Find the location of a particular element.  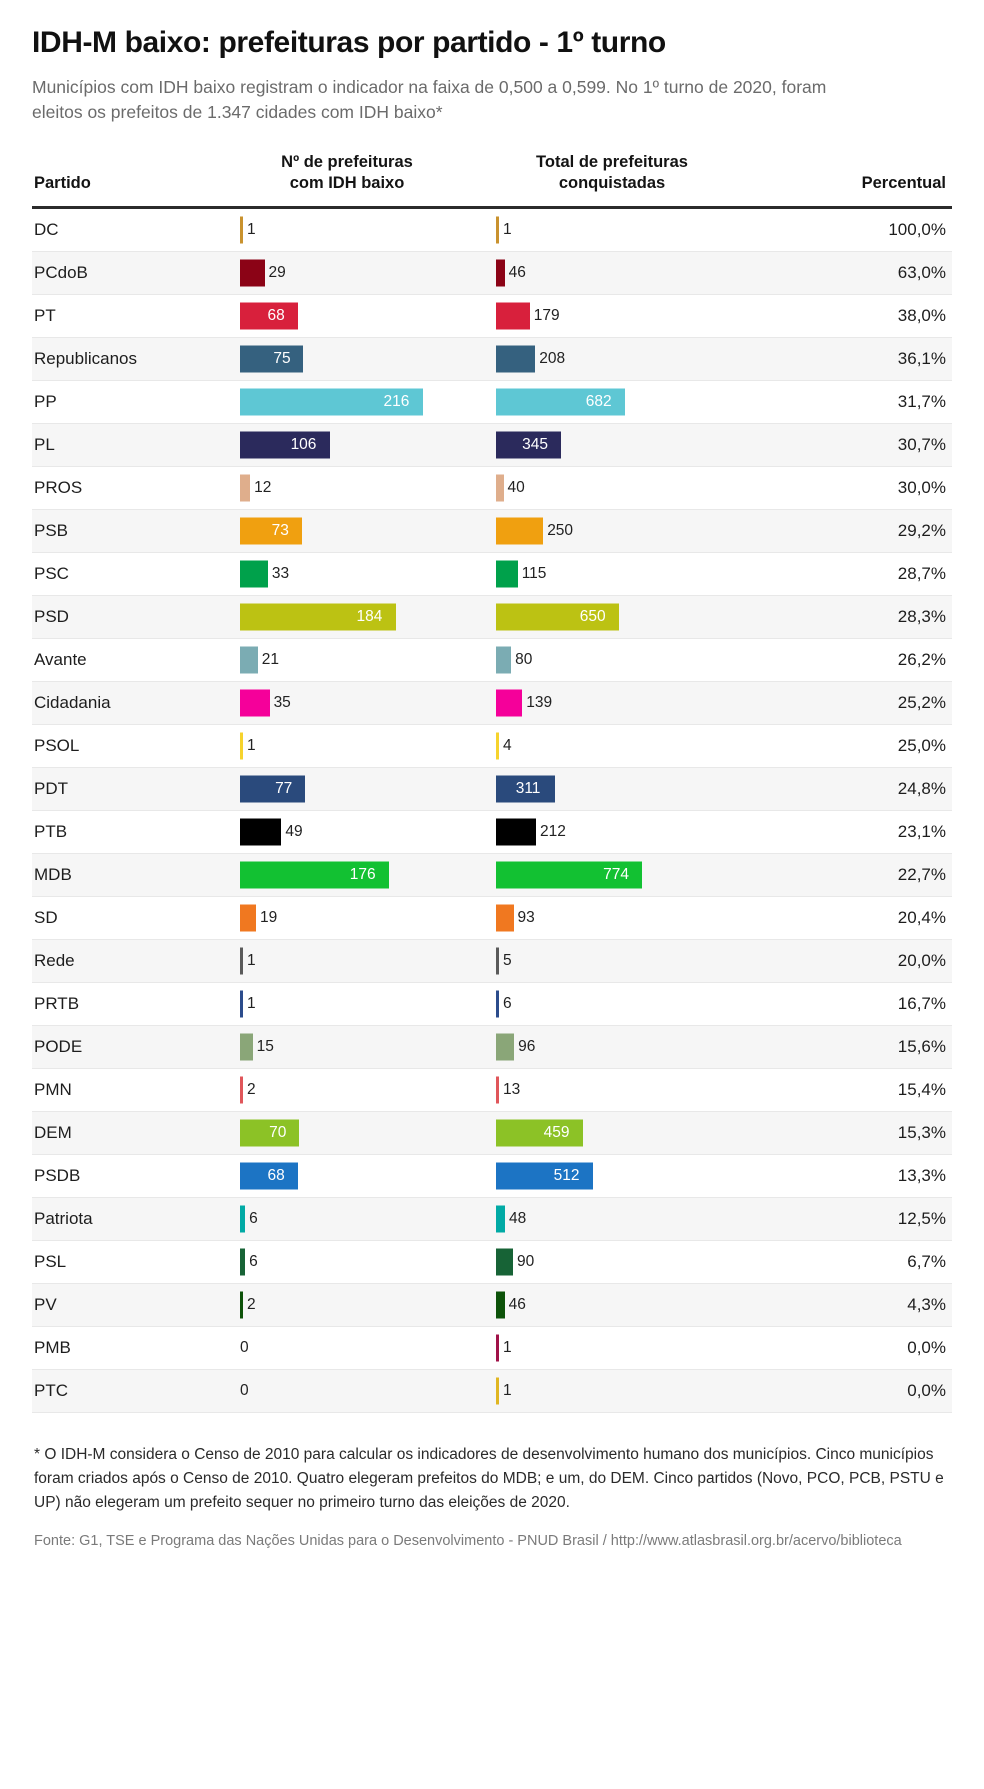

cell-low-idh: 77 is located at coordinates (368, 789).